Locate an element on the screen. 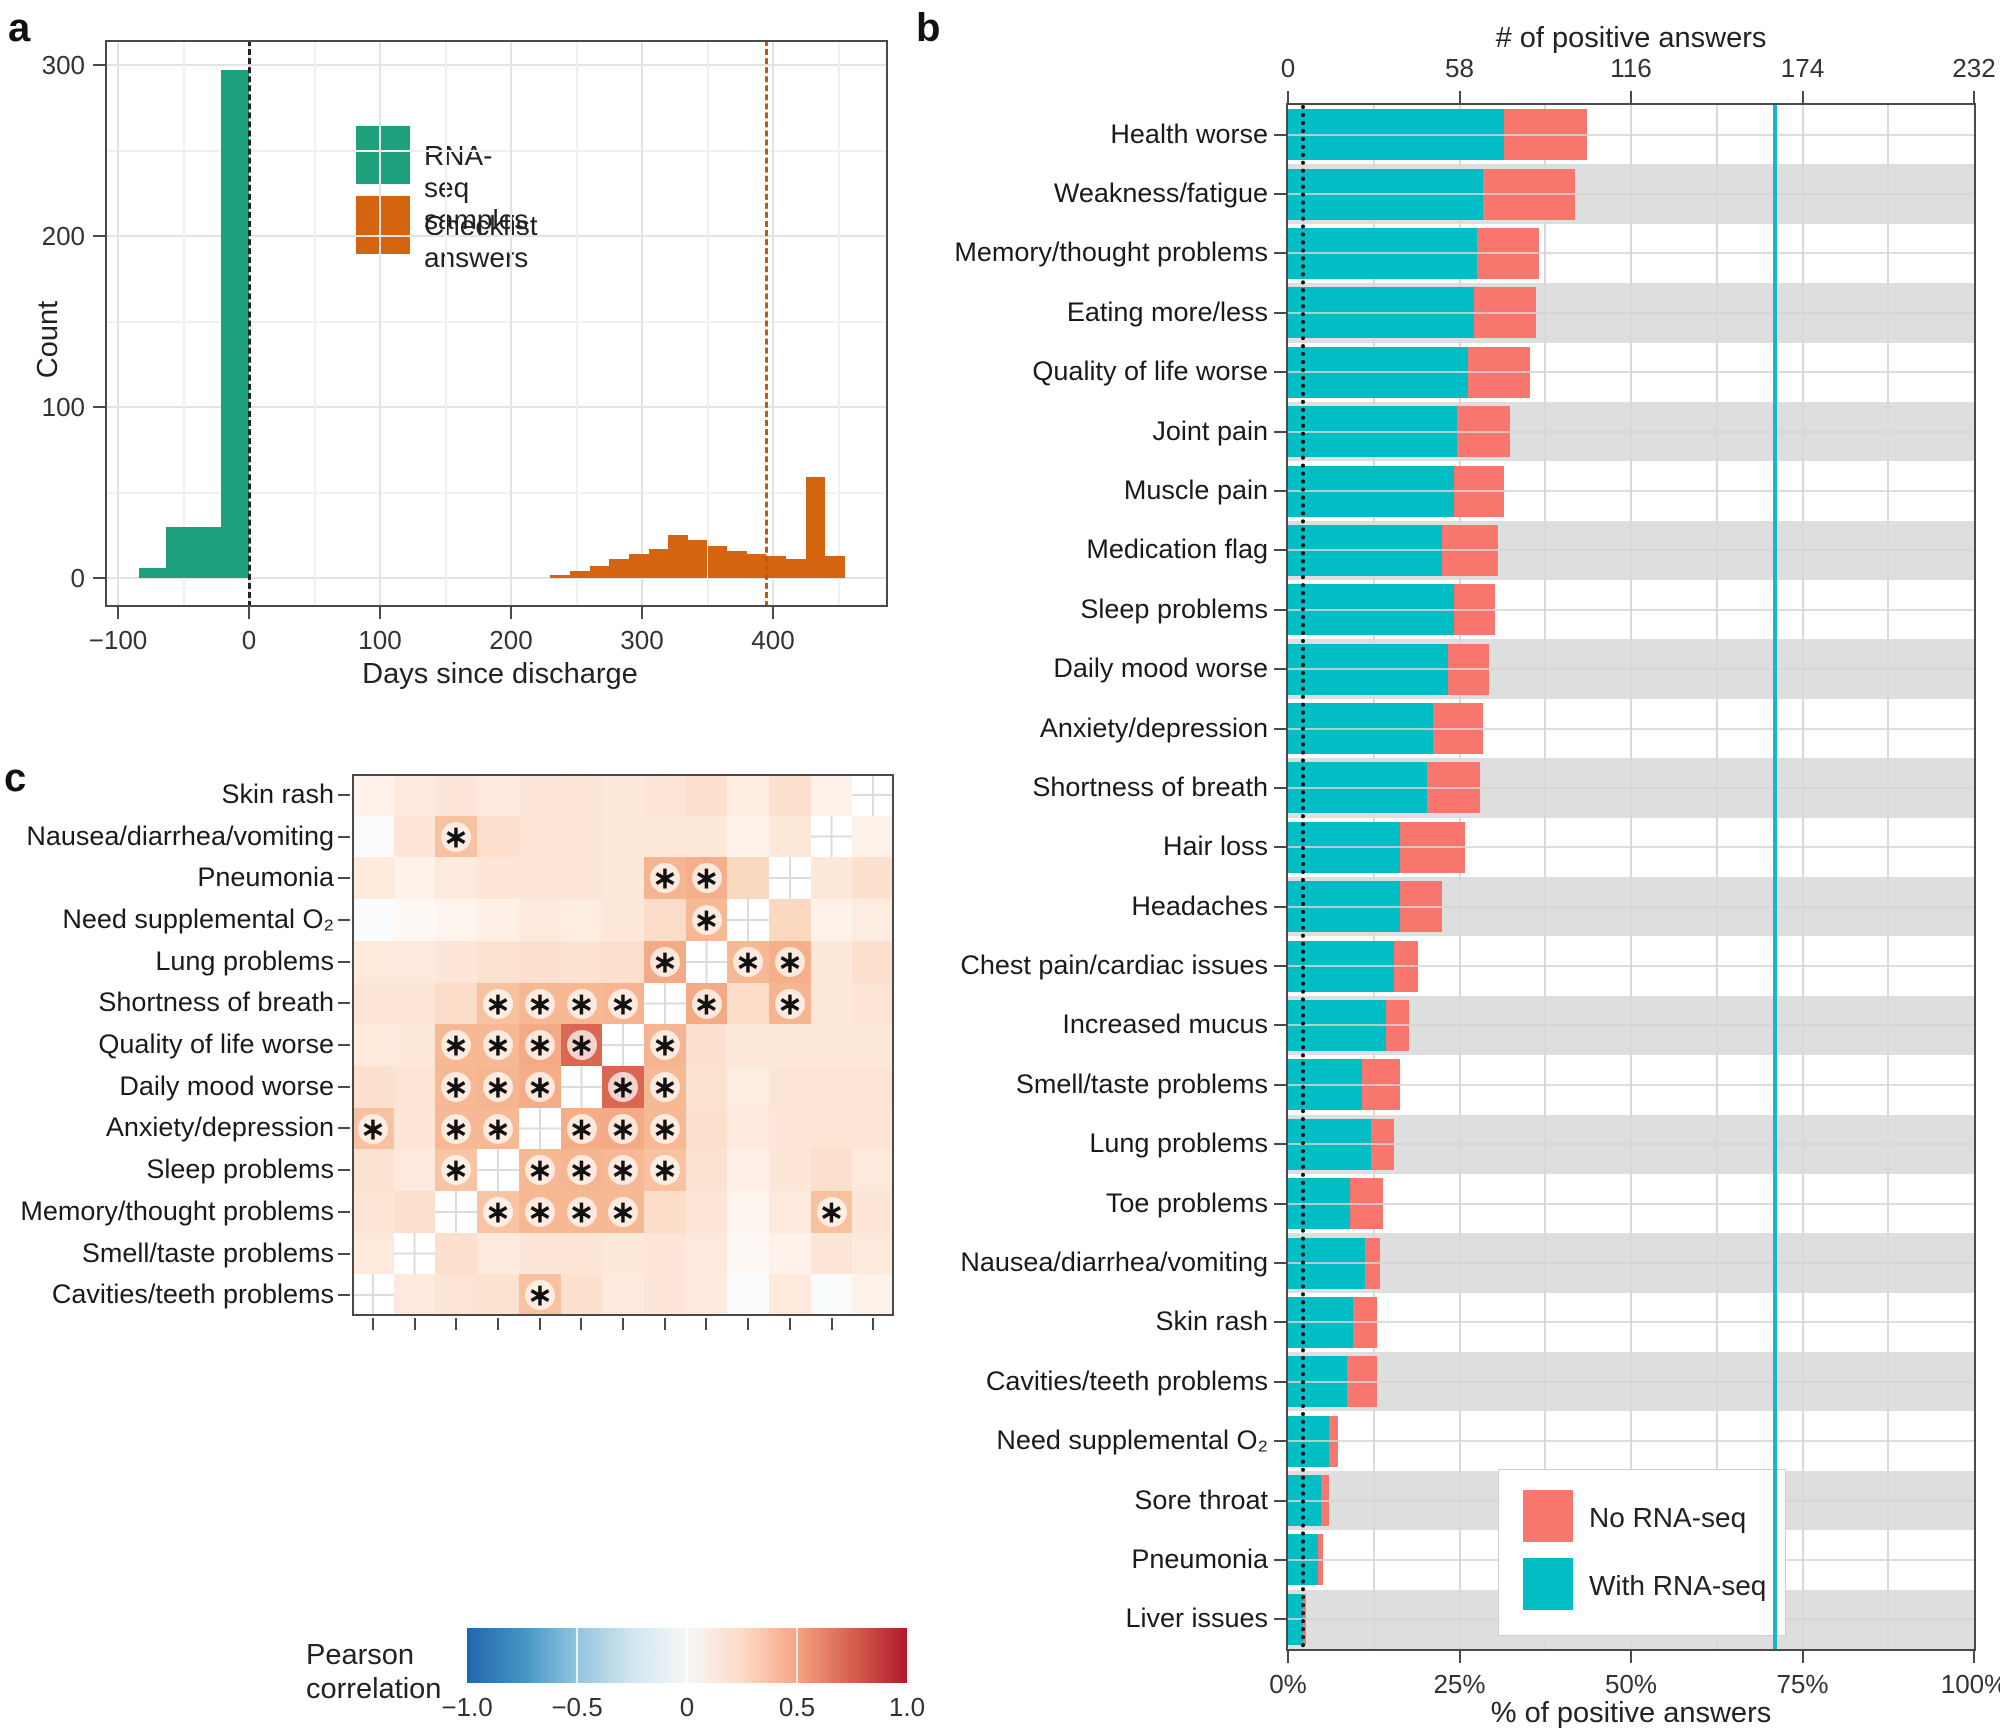 The height and width of the screenshot is (1728, 2000). heatmap-row-label: Cavities/teeth problems is located at coordinates (192, 1294).